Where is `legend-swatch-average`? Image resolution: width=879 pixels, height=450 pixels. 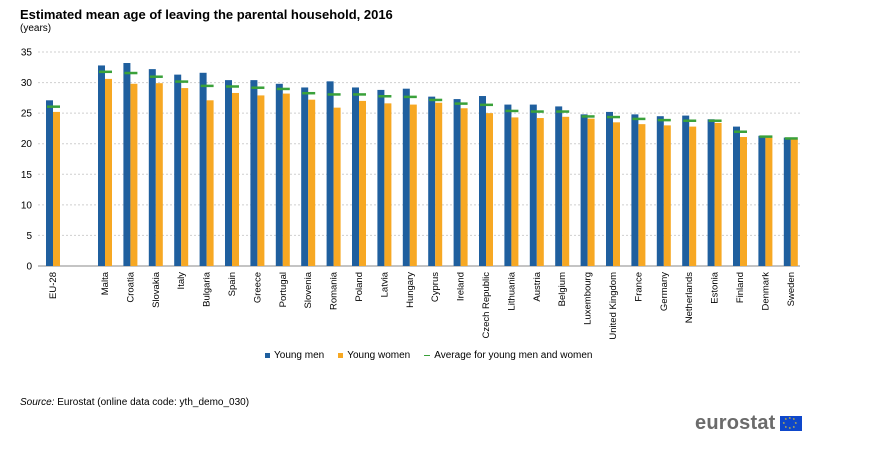 legend-swatch-average is located at coordinates (427, 355).